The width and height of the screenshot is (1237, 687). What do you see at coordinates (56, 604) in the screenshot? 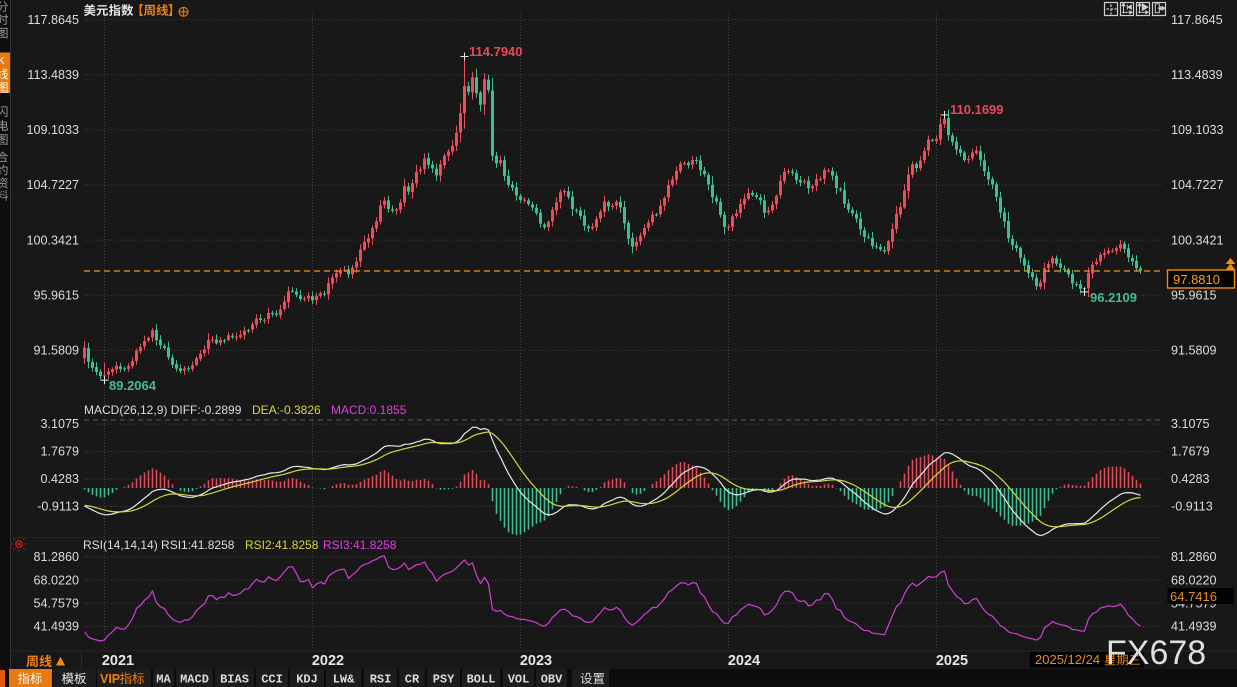
I see `svg-text: 54.7579` at bounding box center [56, 604].